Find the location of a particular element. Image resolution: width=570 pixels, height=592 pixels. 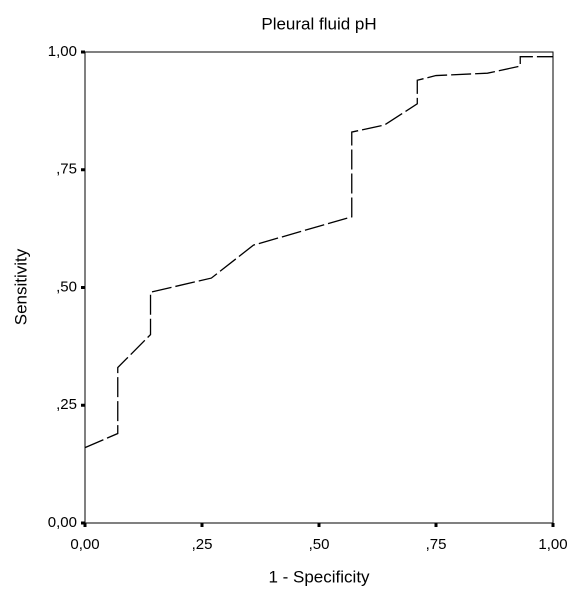

y-tick-label: ,75 is located at coordinates (66, 169).